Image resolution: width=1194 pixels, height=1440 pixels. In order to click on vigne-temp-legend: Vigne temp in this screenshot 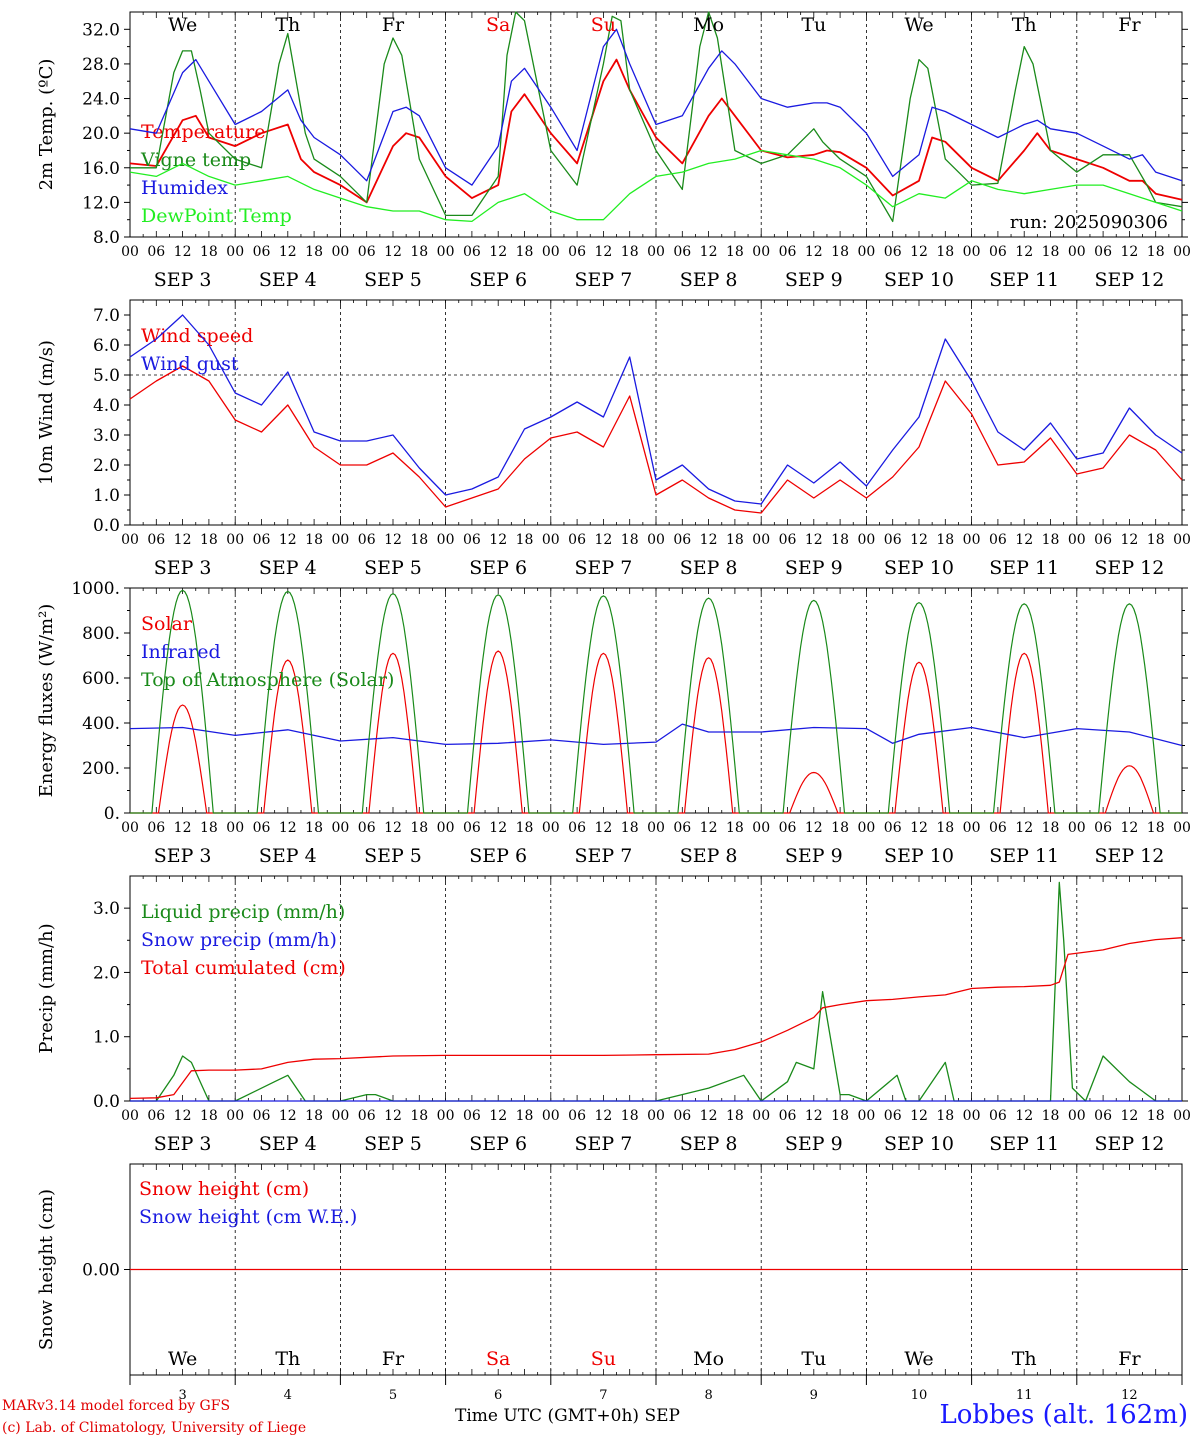, I will do `click(195, 160)`.